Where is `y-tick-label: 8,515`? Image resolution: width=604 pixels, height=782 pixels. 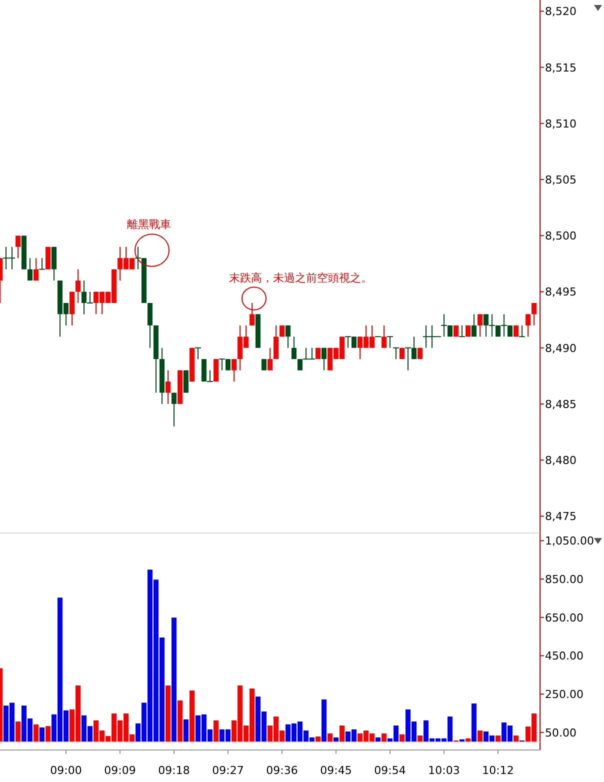 y-tick-label: 8,515 is located at coordinates (560, 67).